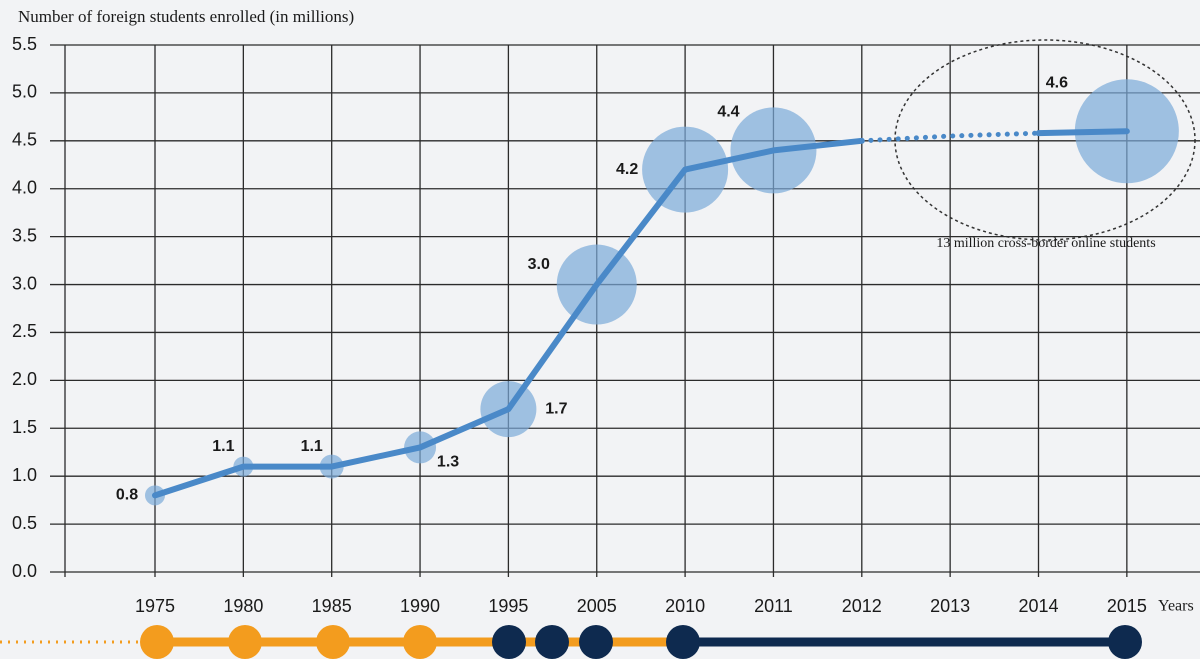 The image size is (1200, 659). I want to click on annotation: 13 million cross-border online students, so click(1045, 243).